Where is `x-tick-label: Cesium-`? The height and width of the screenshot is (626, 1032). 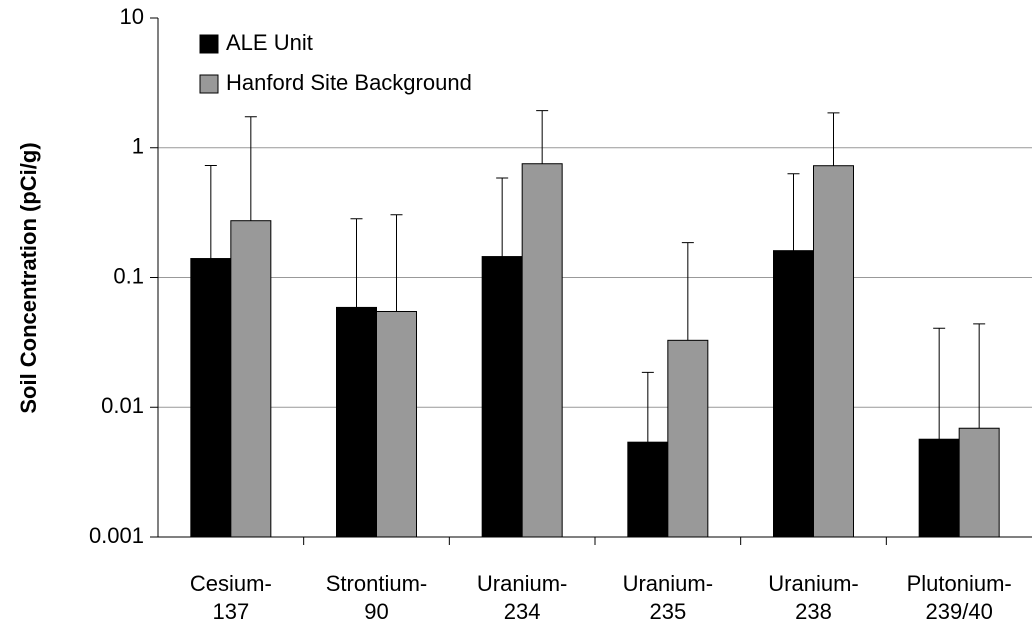
x-tick-label: Cesium- is located at coordinates (231, 583).